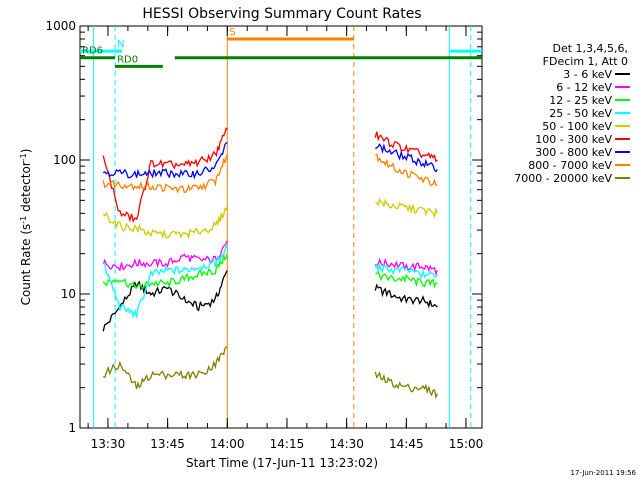  Describe the element at coordinates (60, 26) in the screenshot. I see `y-tick-label: 1000` at that location.